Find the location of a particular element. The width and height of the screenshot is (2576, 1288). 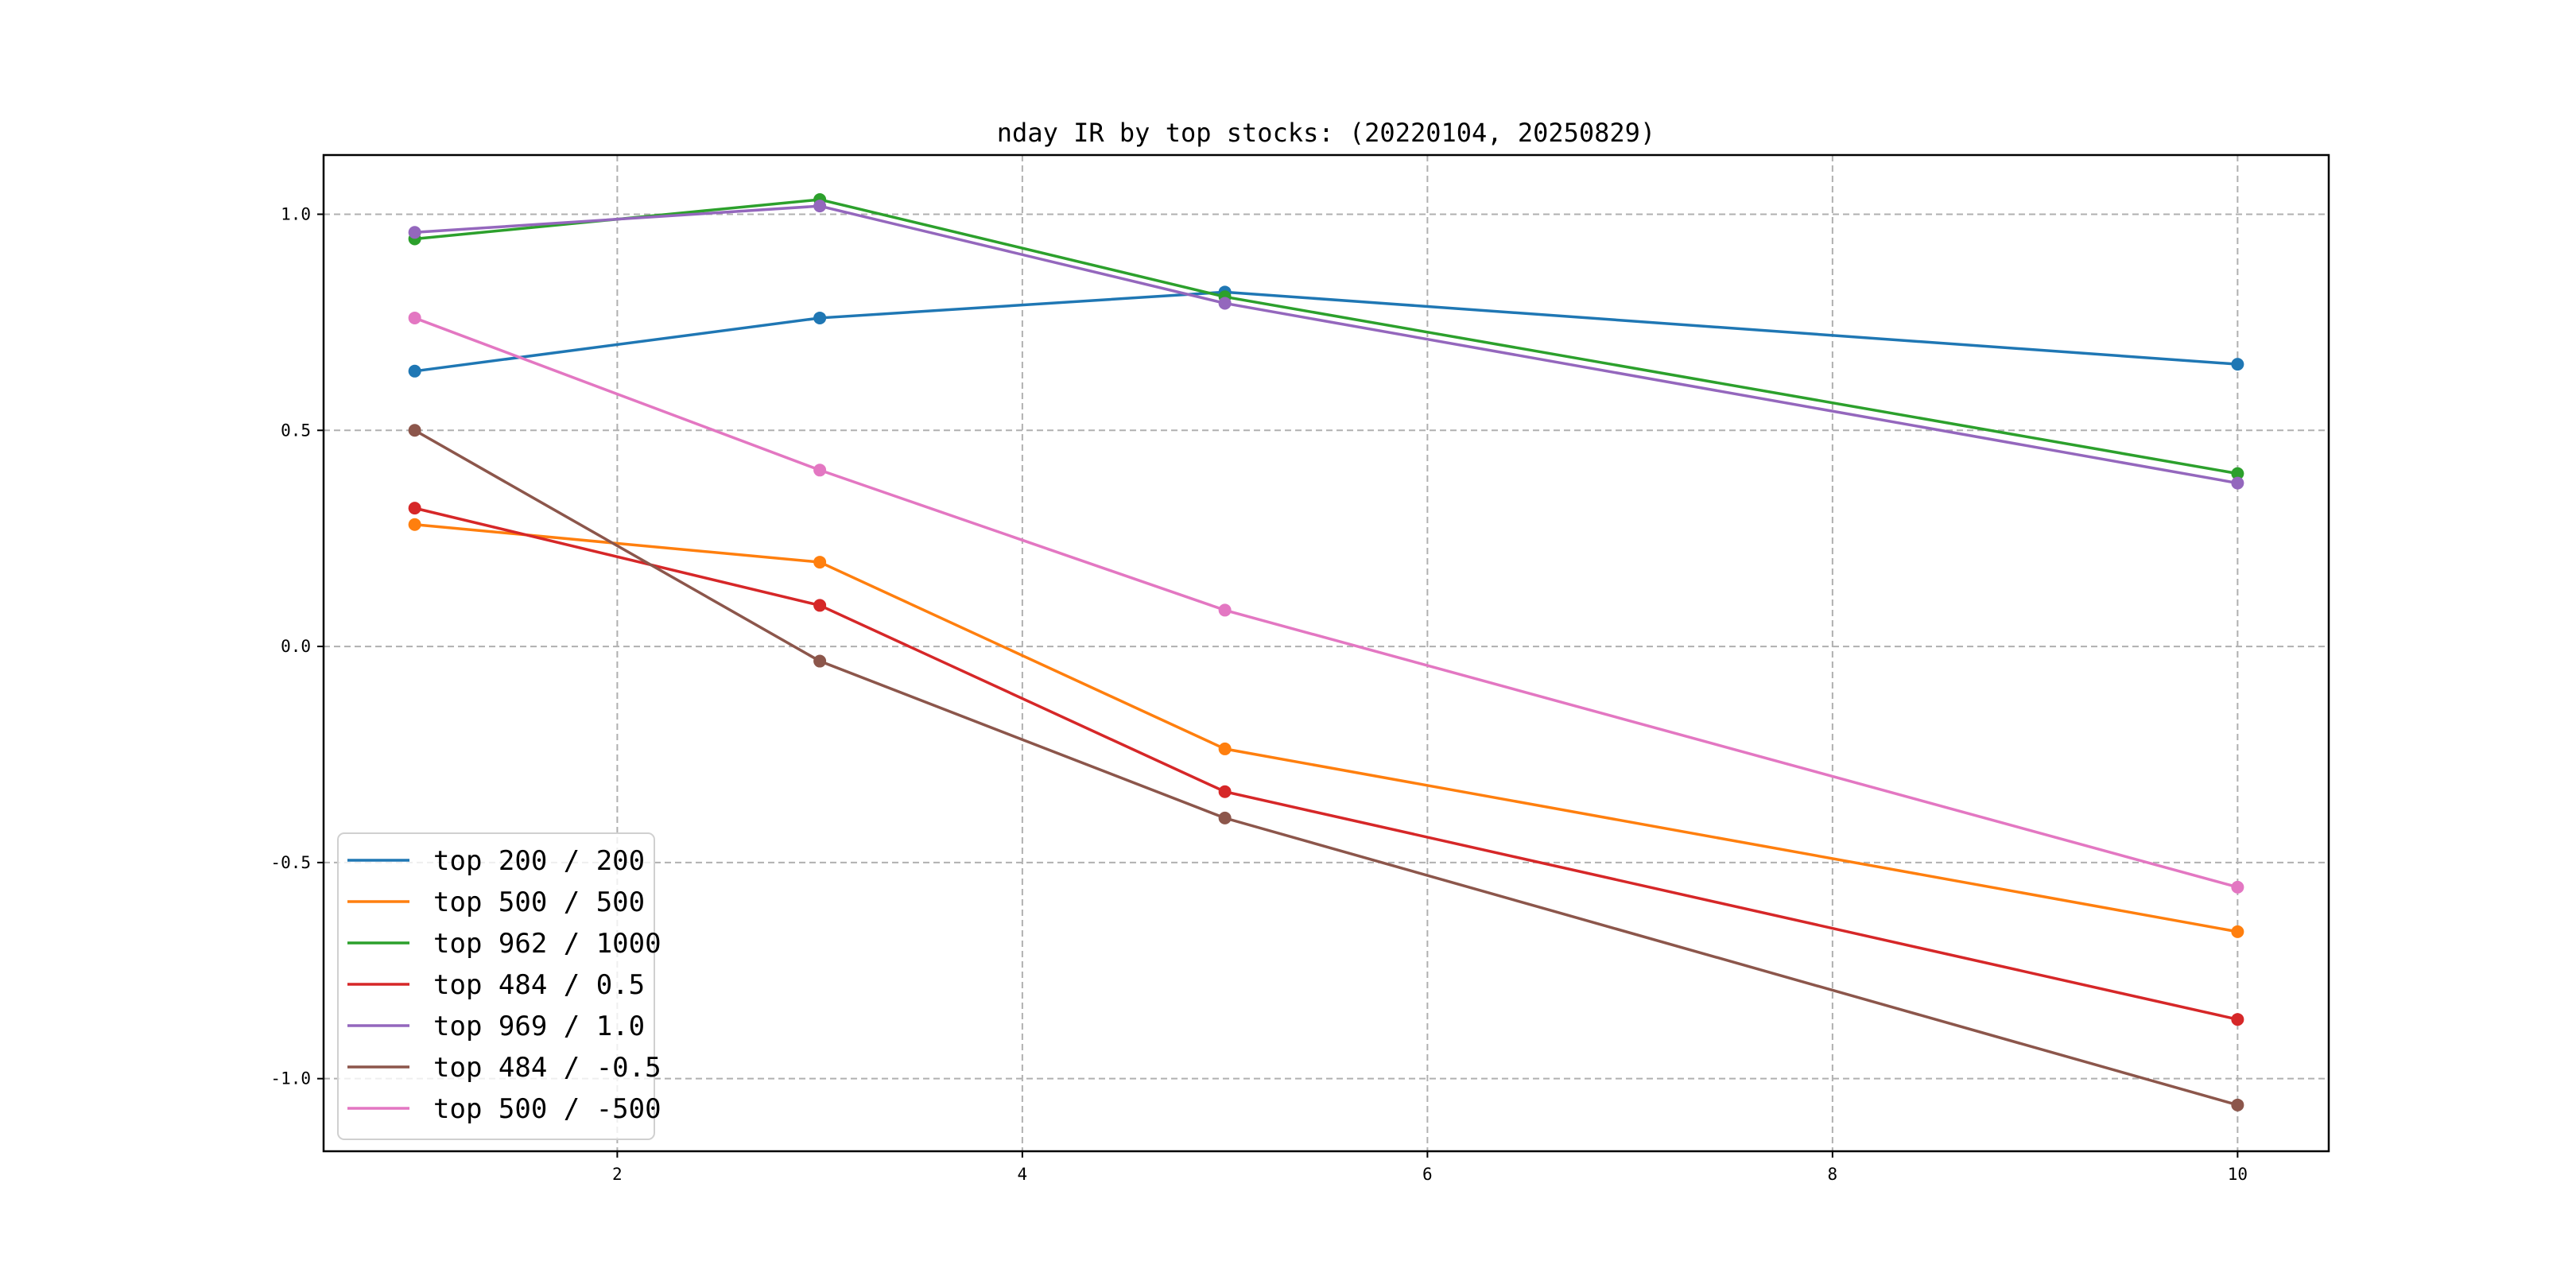

y-tick-label: 0.5 is located at coordinates (296, 431).